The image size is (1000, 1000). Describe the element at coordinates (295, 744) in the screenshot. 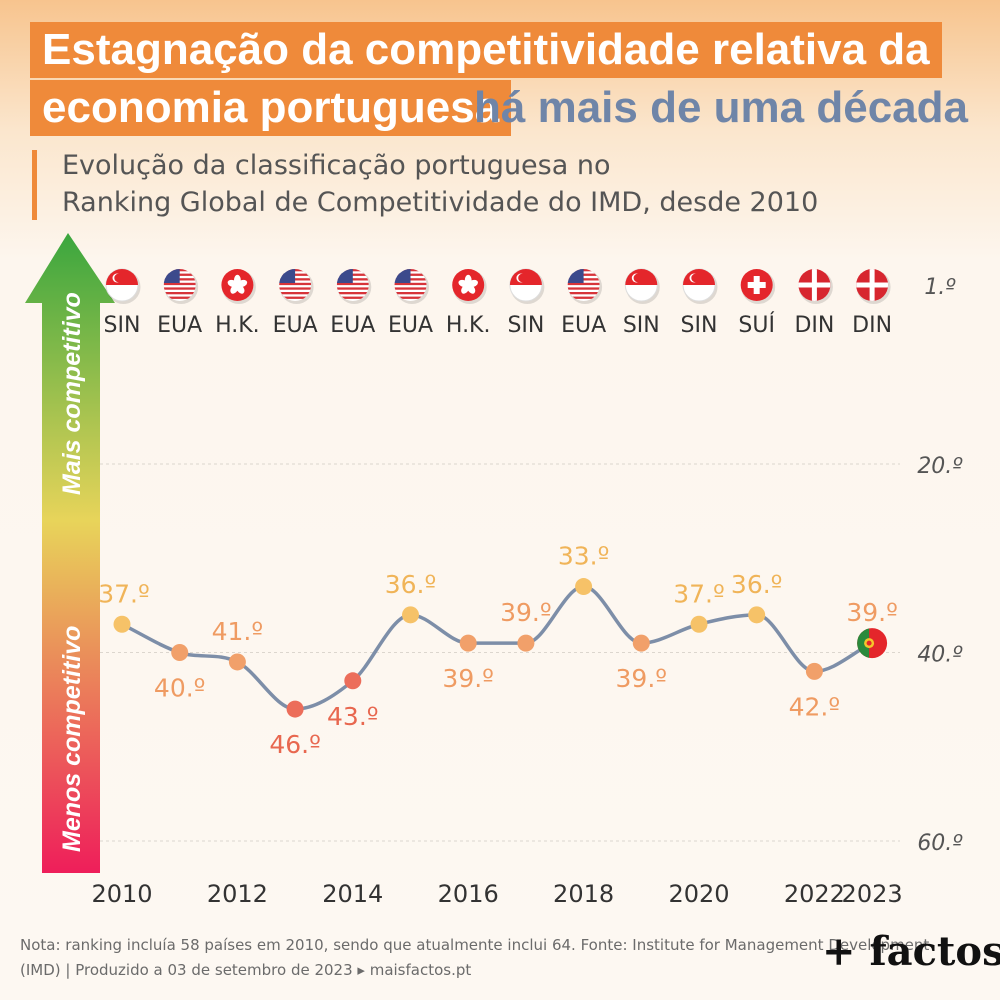

I see `data-label: 46.º` at that location.